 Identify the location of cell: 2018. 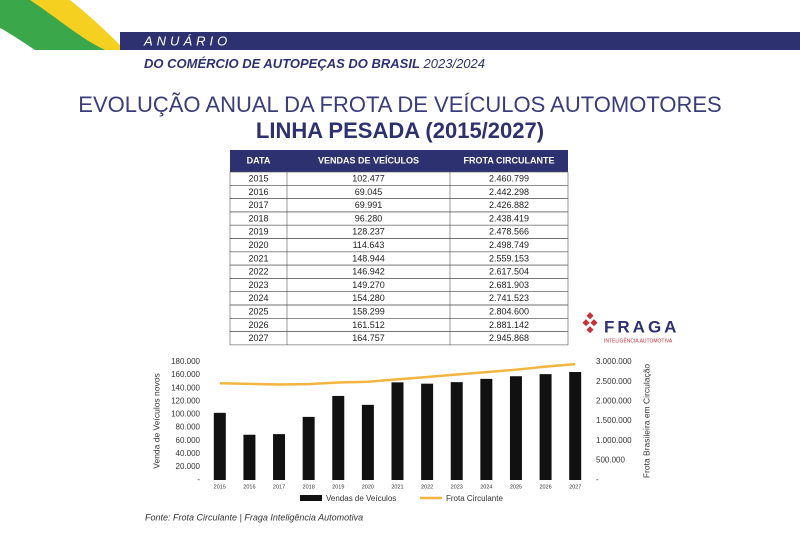
(258, 218).